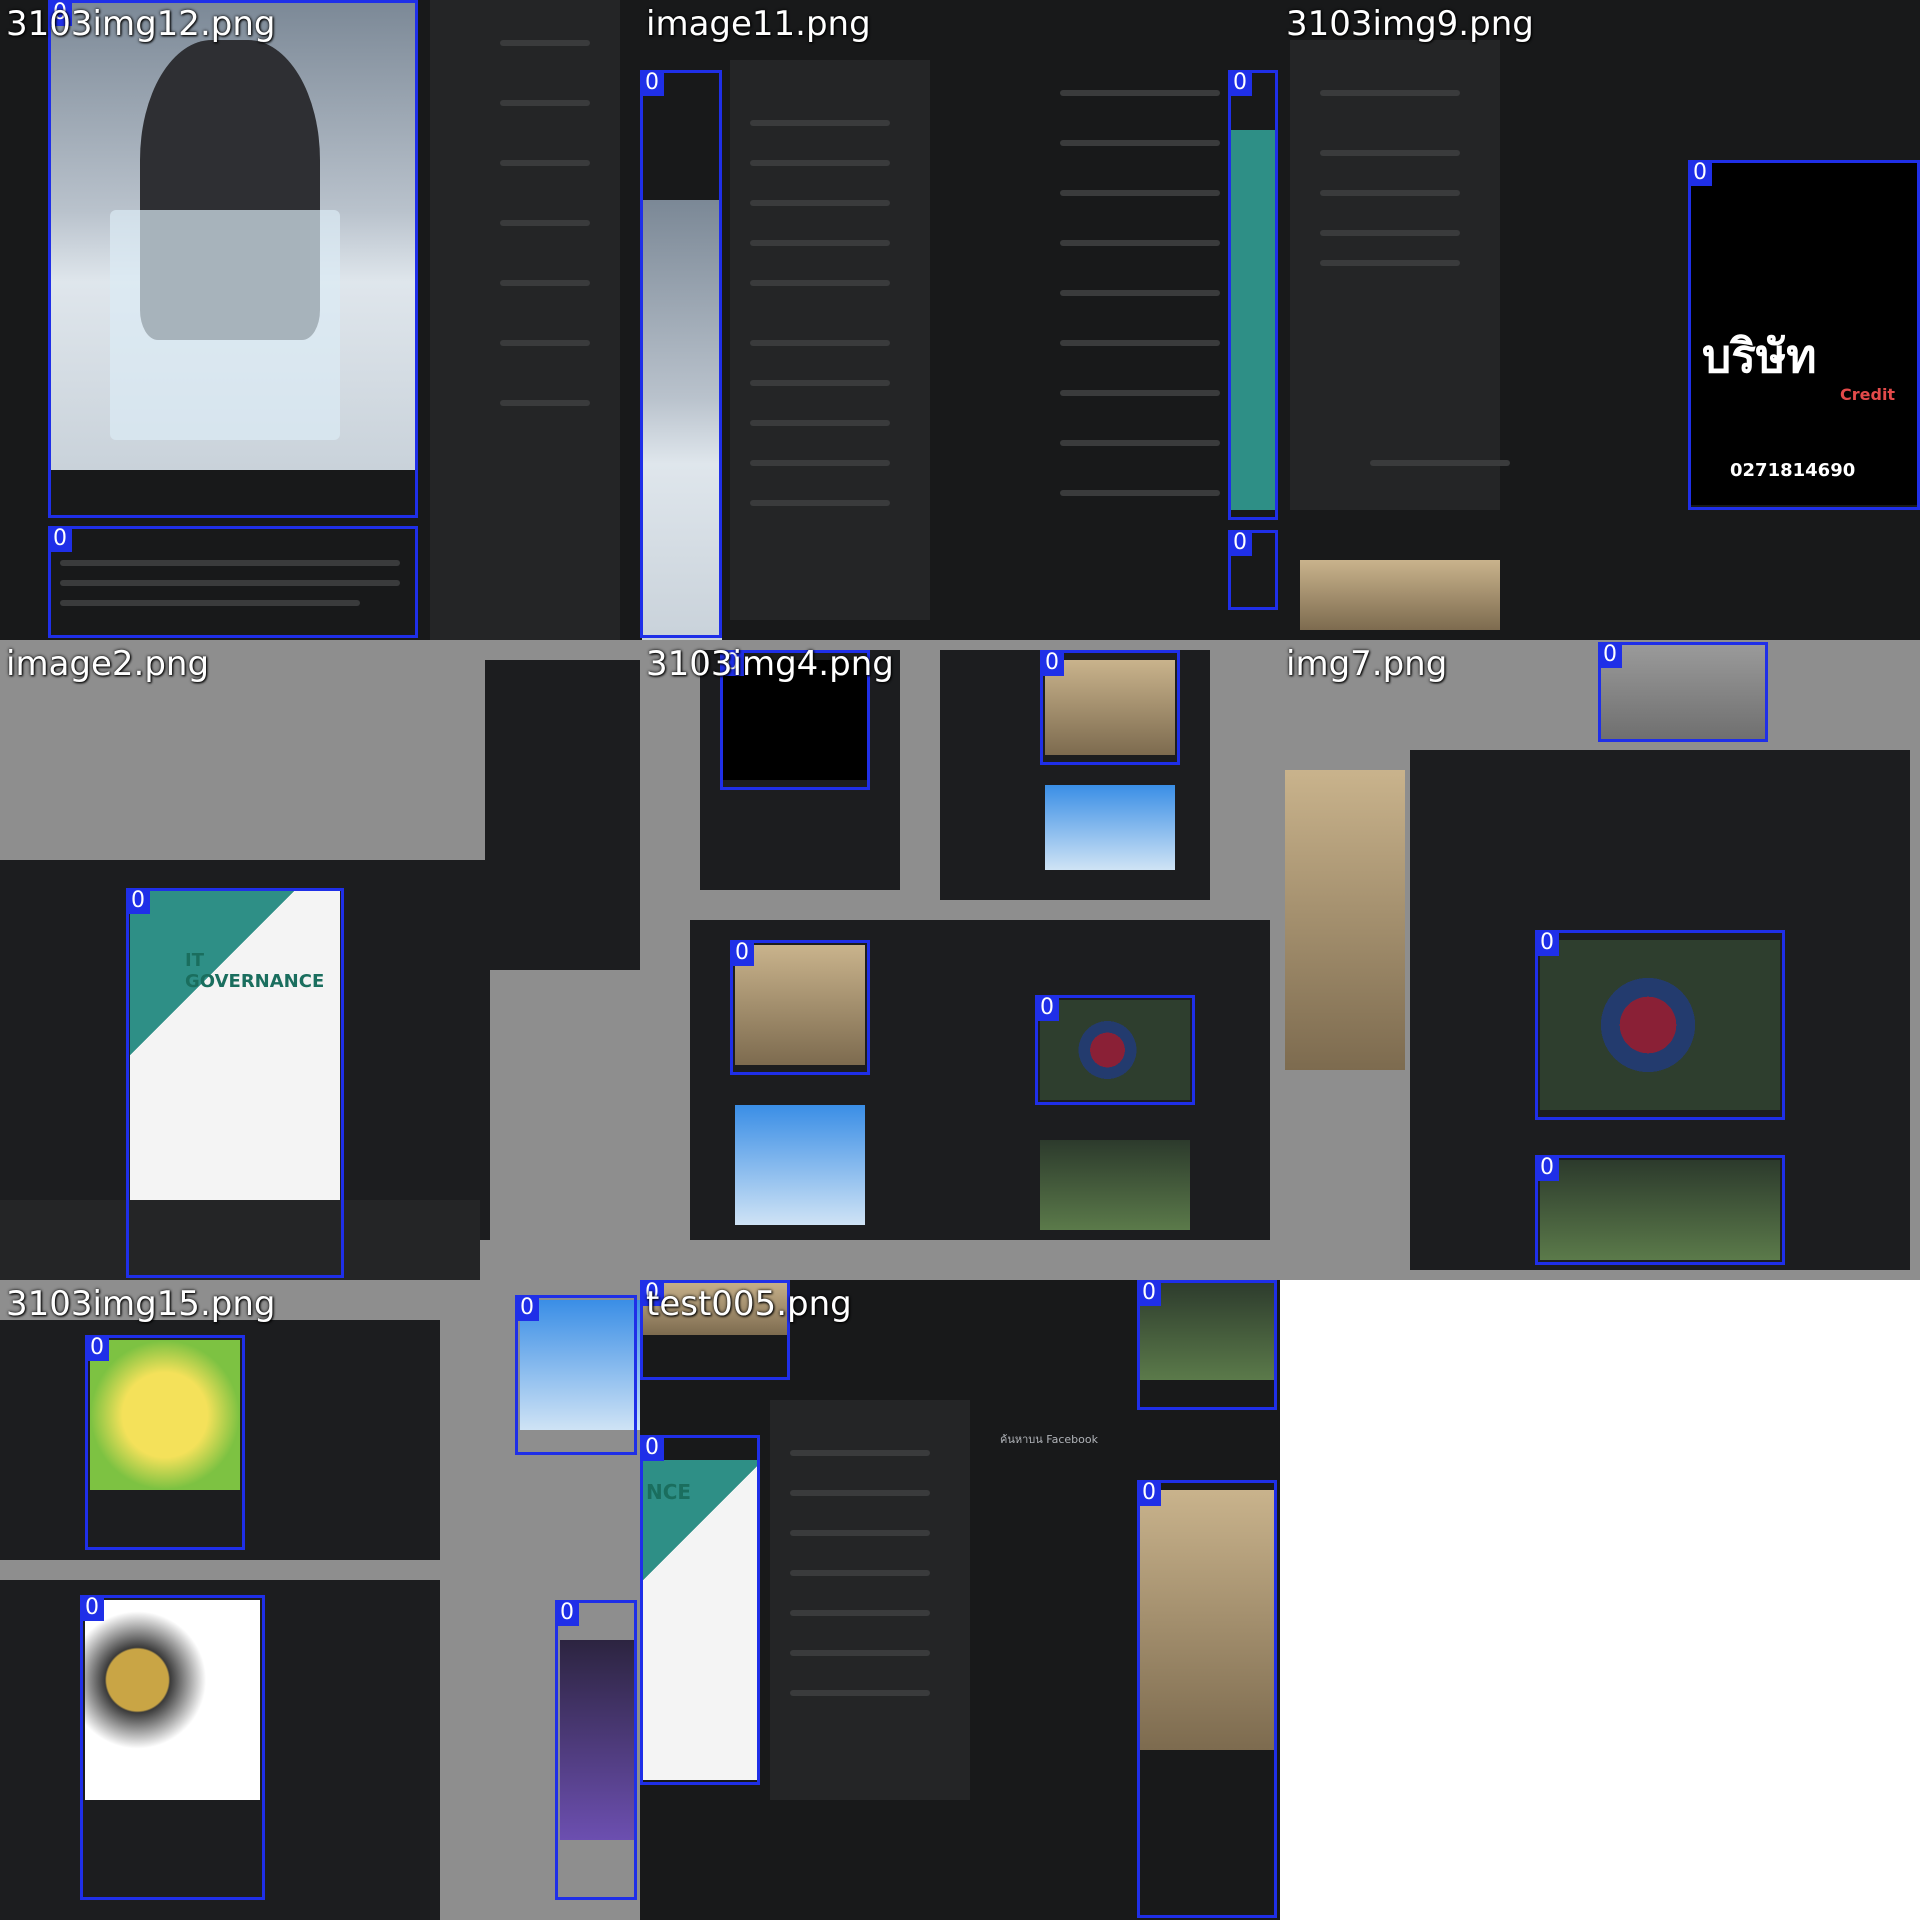 The image size is (1920, 1920). I want to click on tile-title: 3103img12.png, so click(140, 24).